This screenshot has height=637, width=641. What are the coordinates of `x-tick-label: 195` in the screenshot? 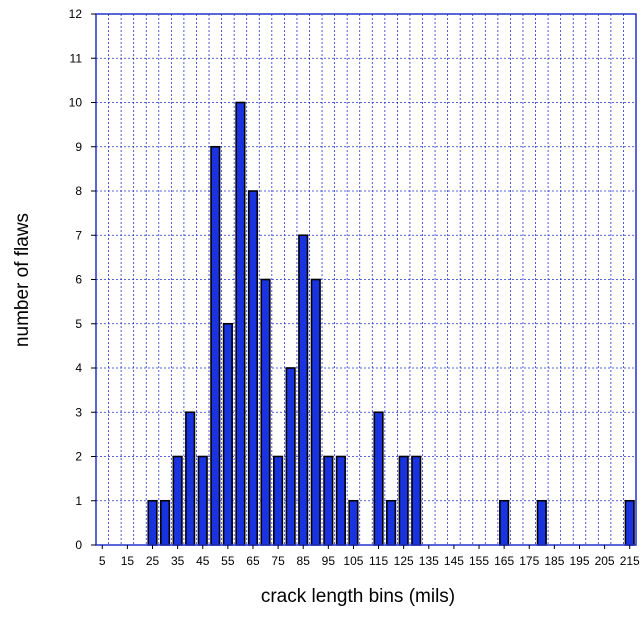 It's located at (579, 561).